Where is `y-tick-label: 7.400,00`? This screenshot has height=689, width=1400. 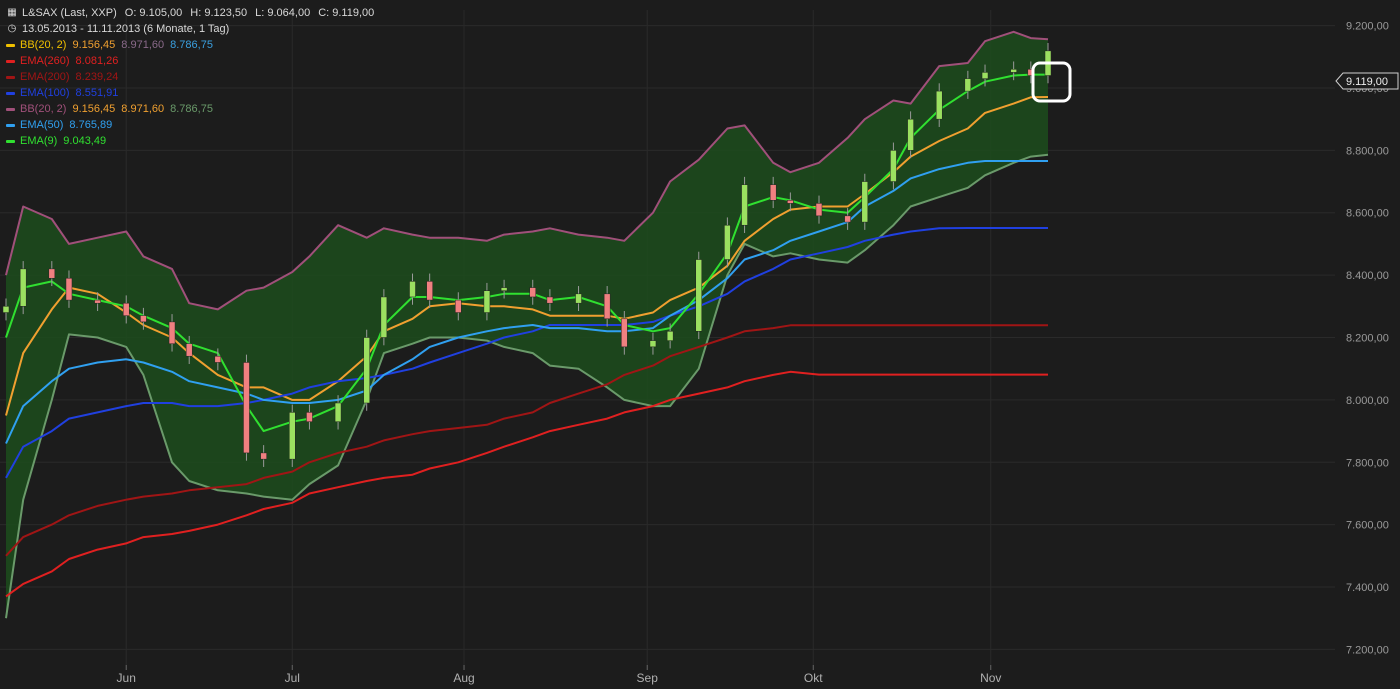 y-tick-label: 7.400,00 is located at coordinates (1367, 588).